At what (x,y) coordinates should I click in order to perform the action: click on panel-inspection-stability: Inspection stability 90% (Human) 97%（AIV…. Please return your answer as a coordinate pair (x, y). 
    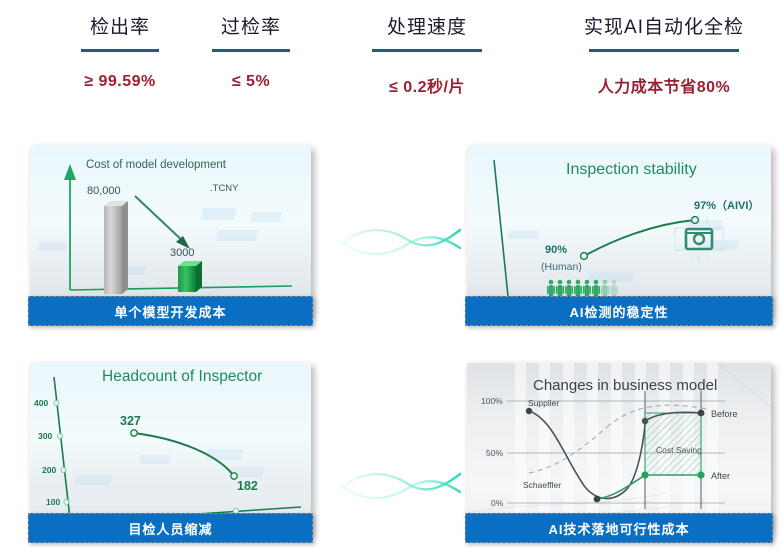
    Looking at the image, I should click on (619, 236).